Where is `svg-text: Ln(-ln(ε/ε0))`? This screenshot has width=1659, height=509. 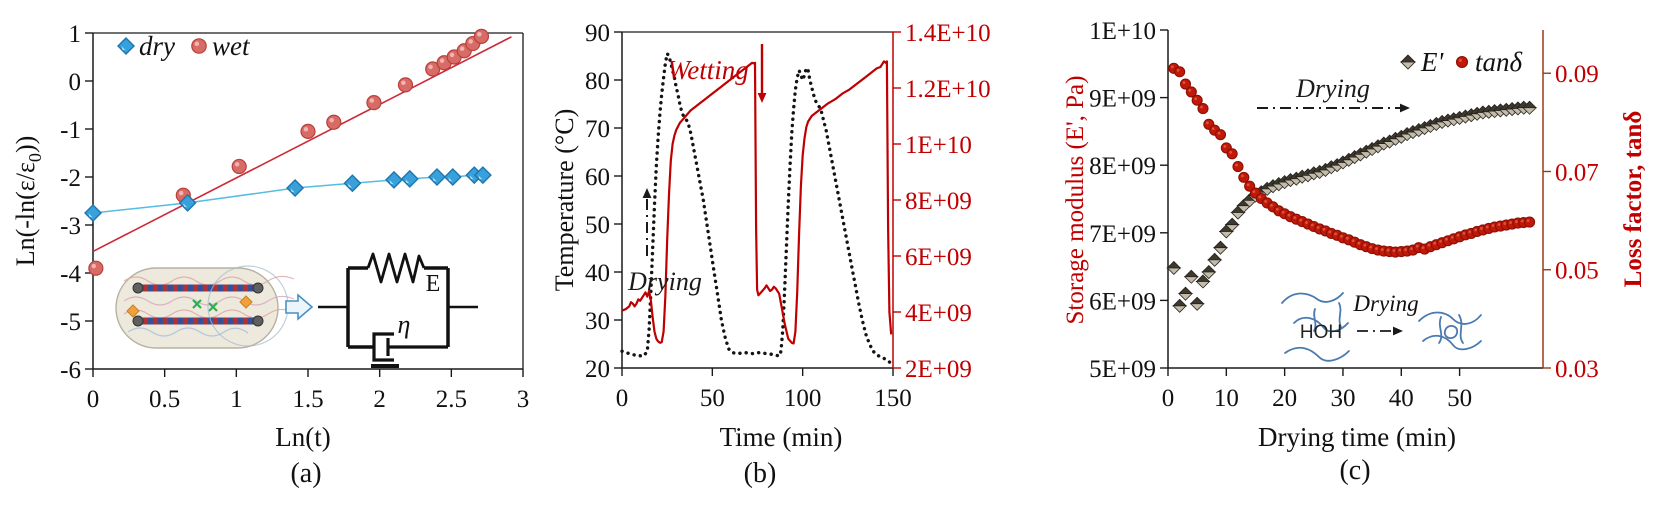 svg-text: Ln(-ln(ε/ε0)) is located at coordinates (28, 201).